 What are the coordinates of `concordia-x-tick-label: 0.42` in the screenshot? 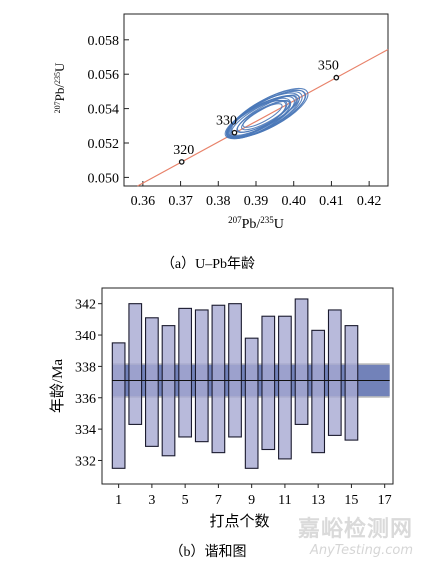 It's located at (369, 201).